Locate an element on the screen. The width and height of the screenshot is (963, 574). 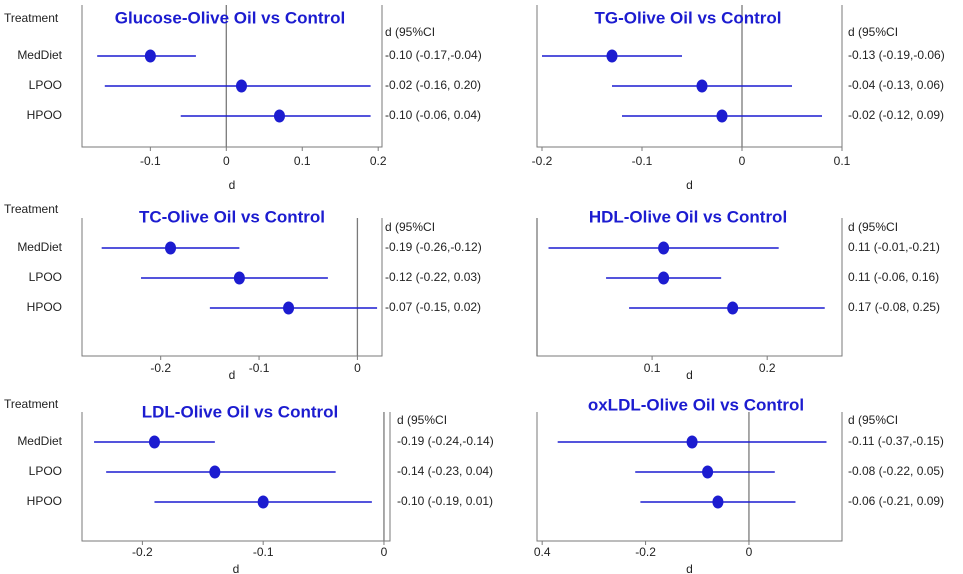
chart-title: Glucose-Olive Oil vs Control is located at coordinates (230, 17).